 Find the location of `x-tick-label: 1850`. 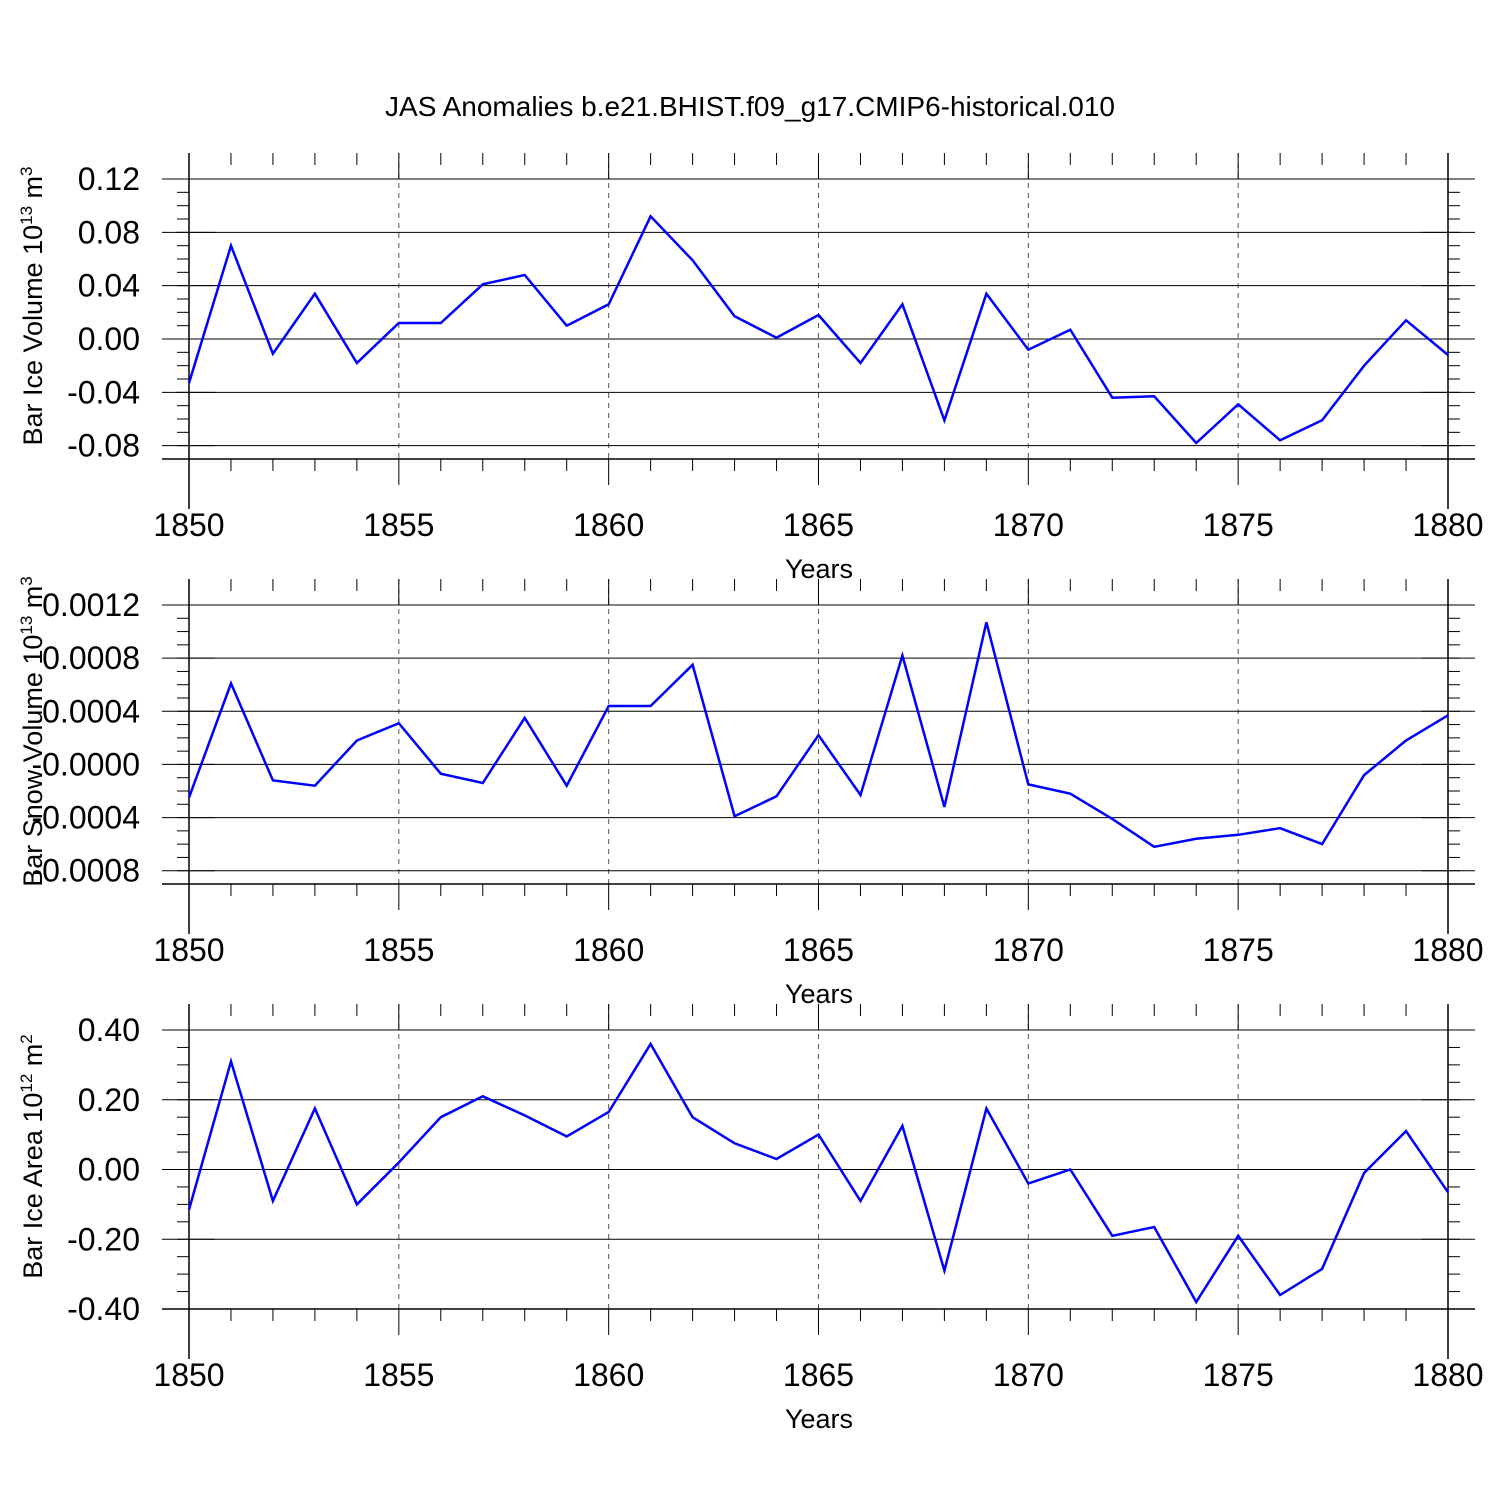

x-tick-label: 1850 is located at coordinates (188, 950).